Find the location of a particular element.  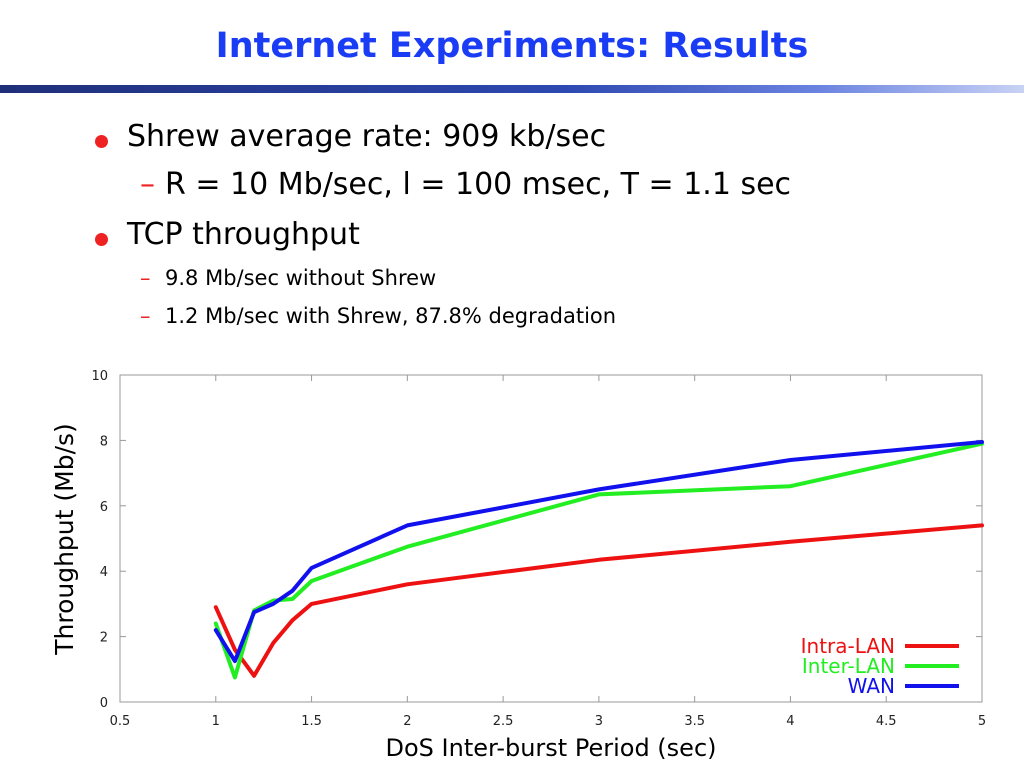

x-tick-label: 0.5 is located at coordinates (120, 721).